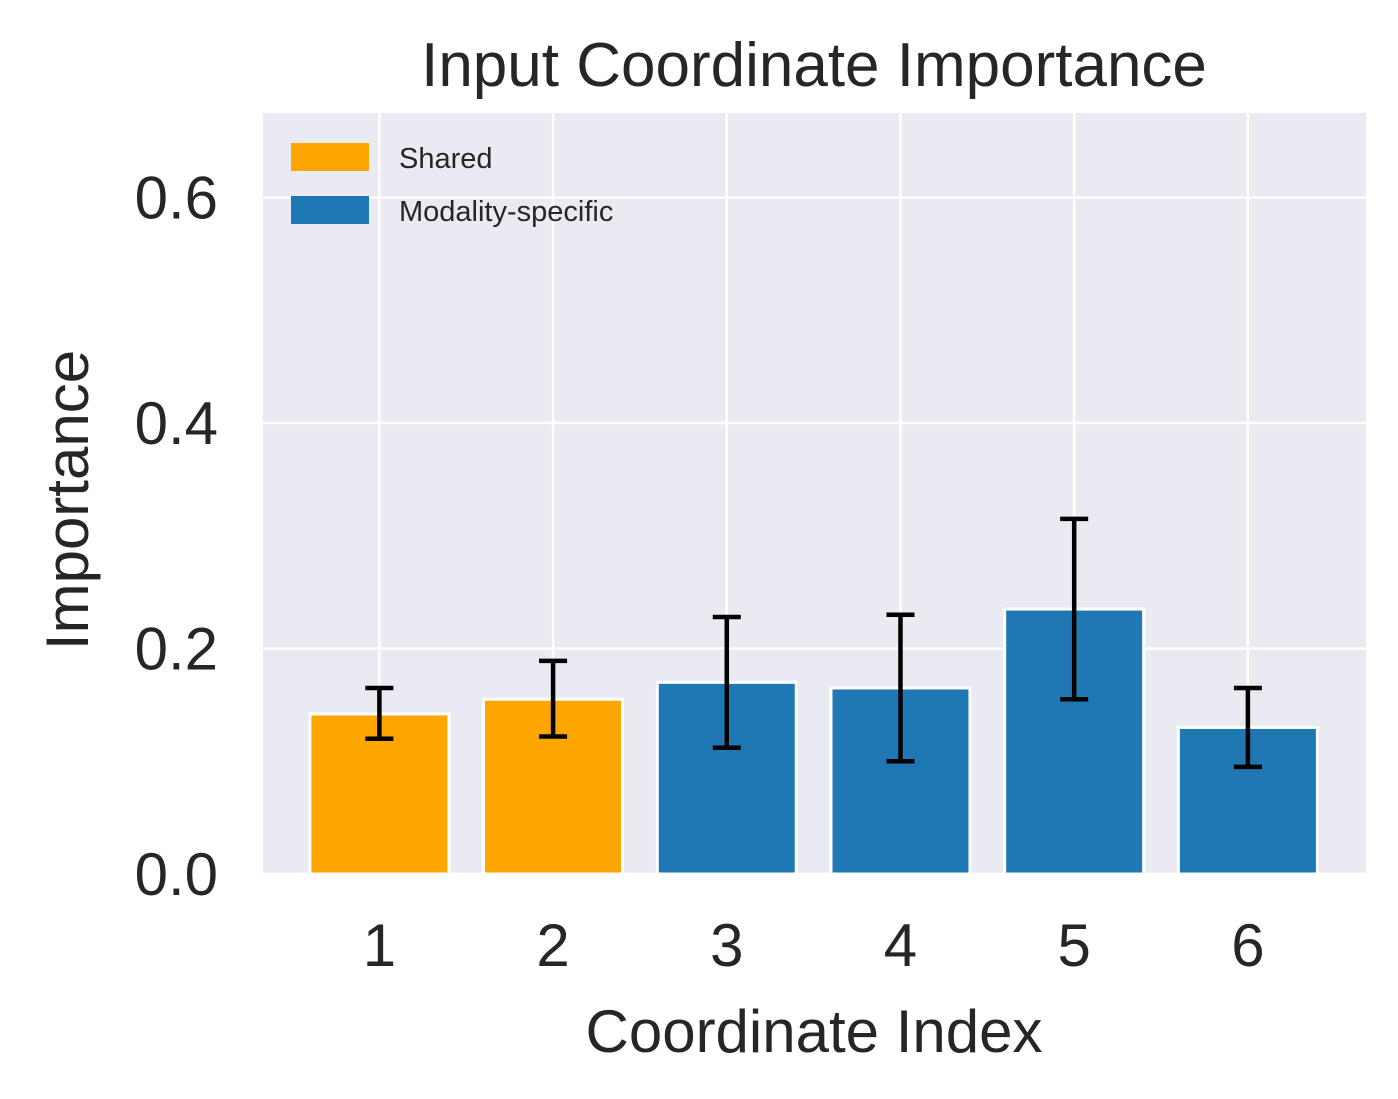 The height and width of the screenshot is (1099, 1398). What do you see at coordinates (452, 185) in the screenshot?
I see `legend: Shared Modality-specific` at bounding box center [452, 185].